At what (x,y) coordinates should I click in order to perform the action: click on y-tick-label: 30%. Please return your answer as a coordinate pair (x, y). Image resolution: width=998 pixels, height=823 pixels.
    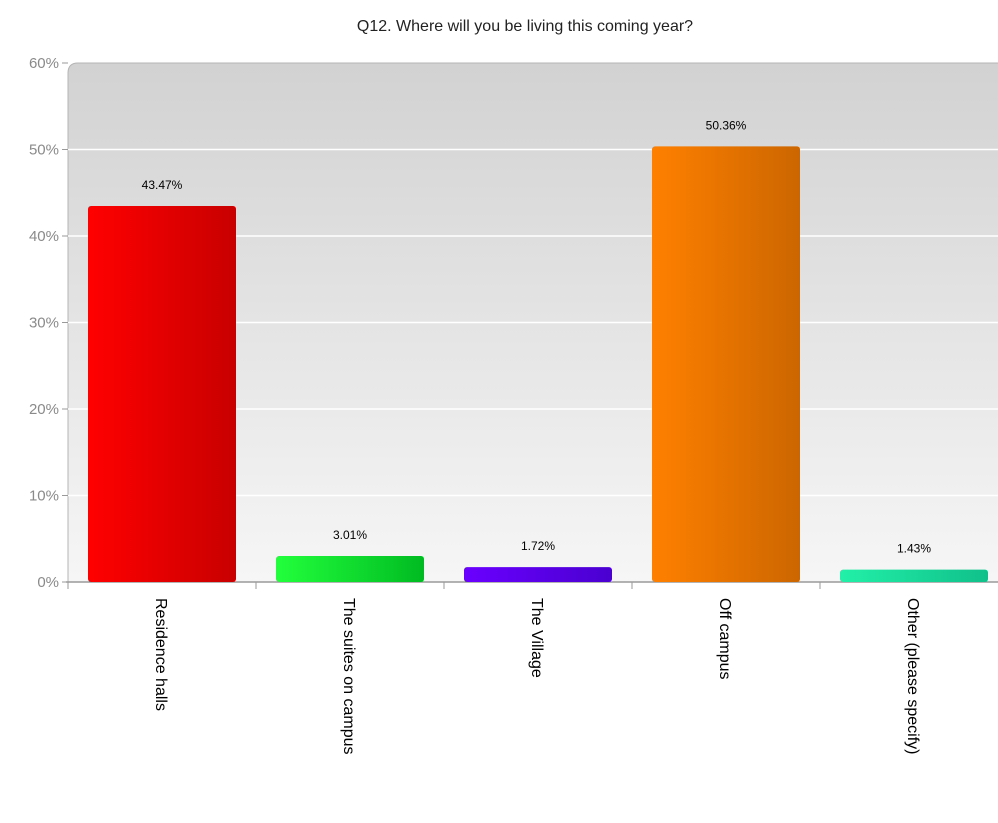
    Looking at the image, I should click on (44, 323).